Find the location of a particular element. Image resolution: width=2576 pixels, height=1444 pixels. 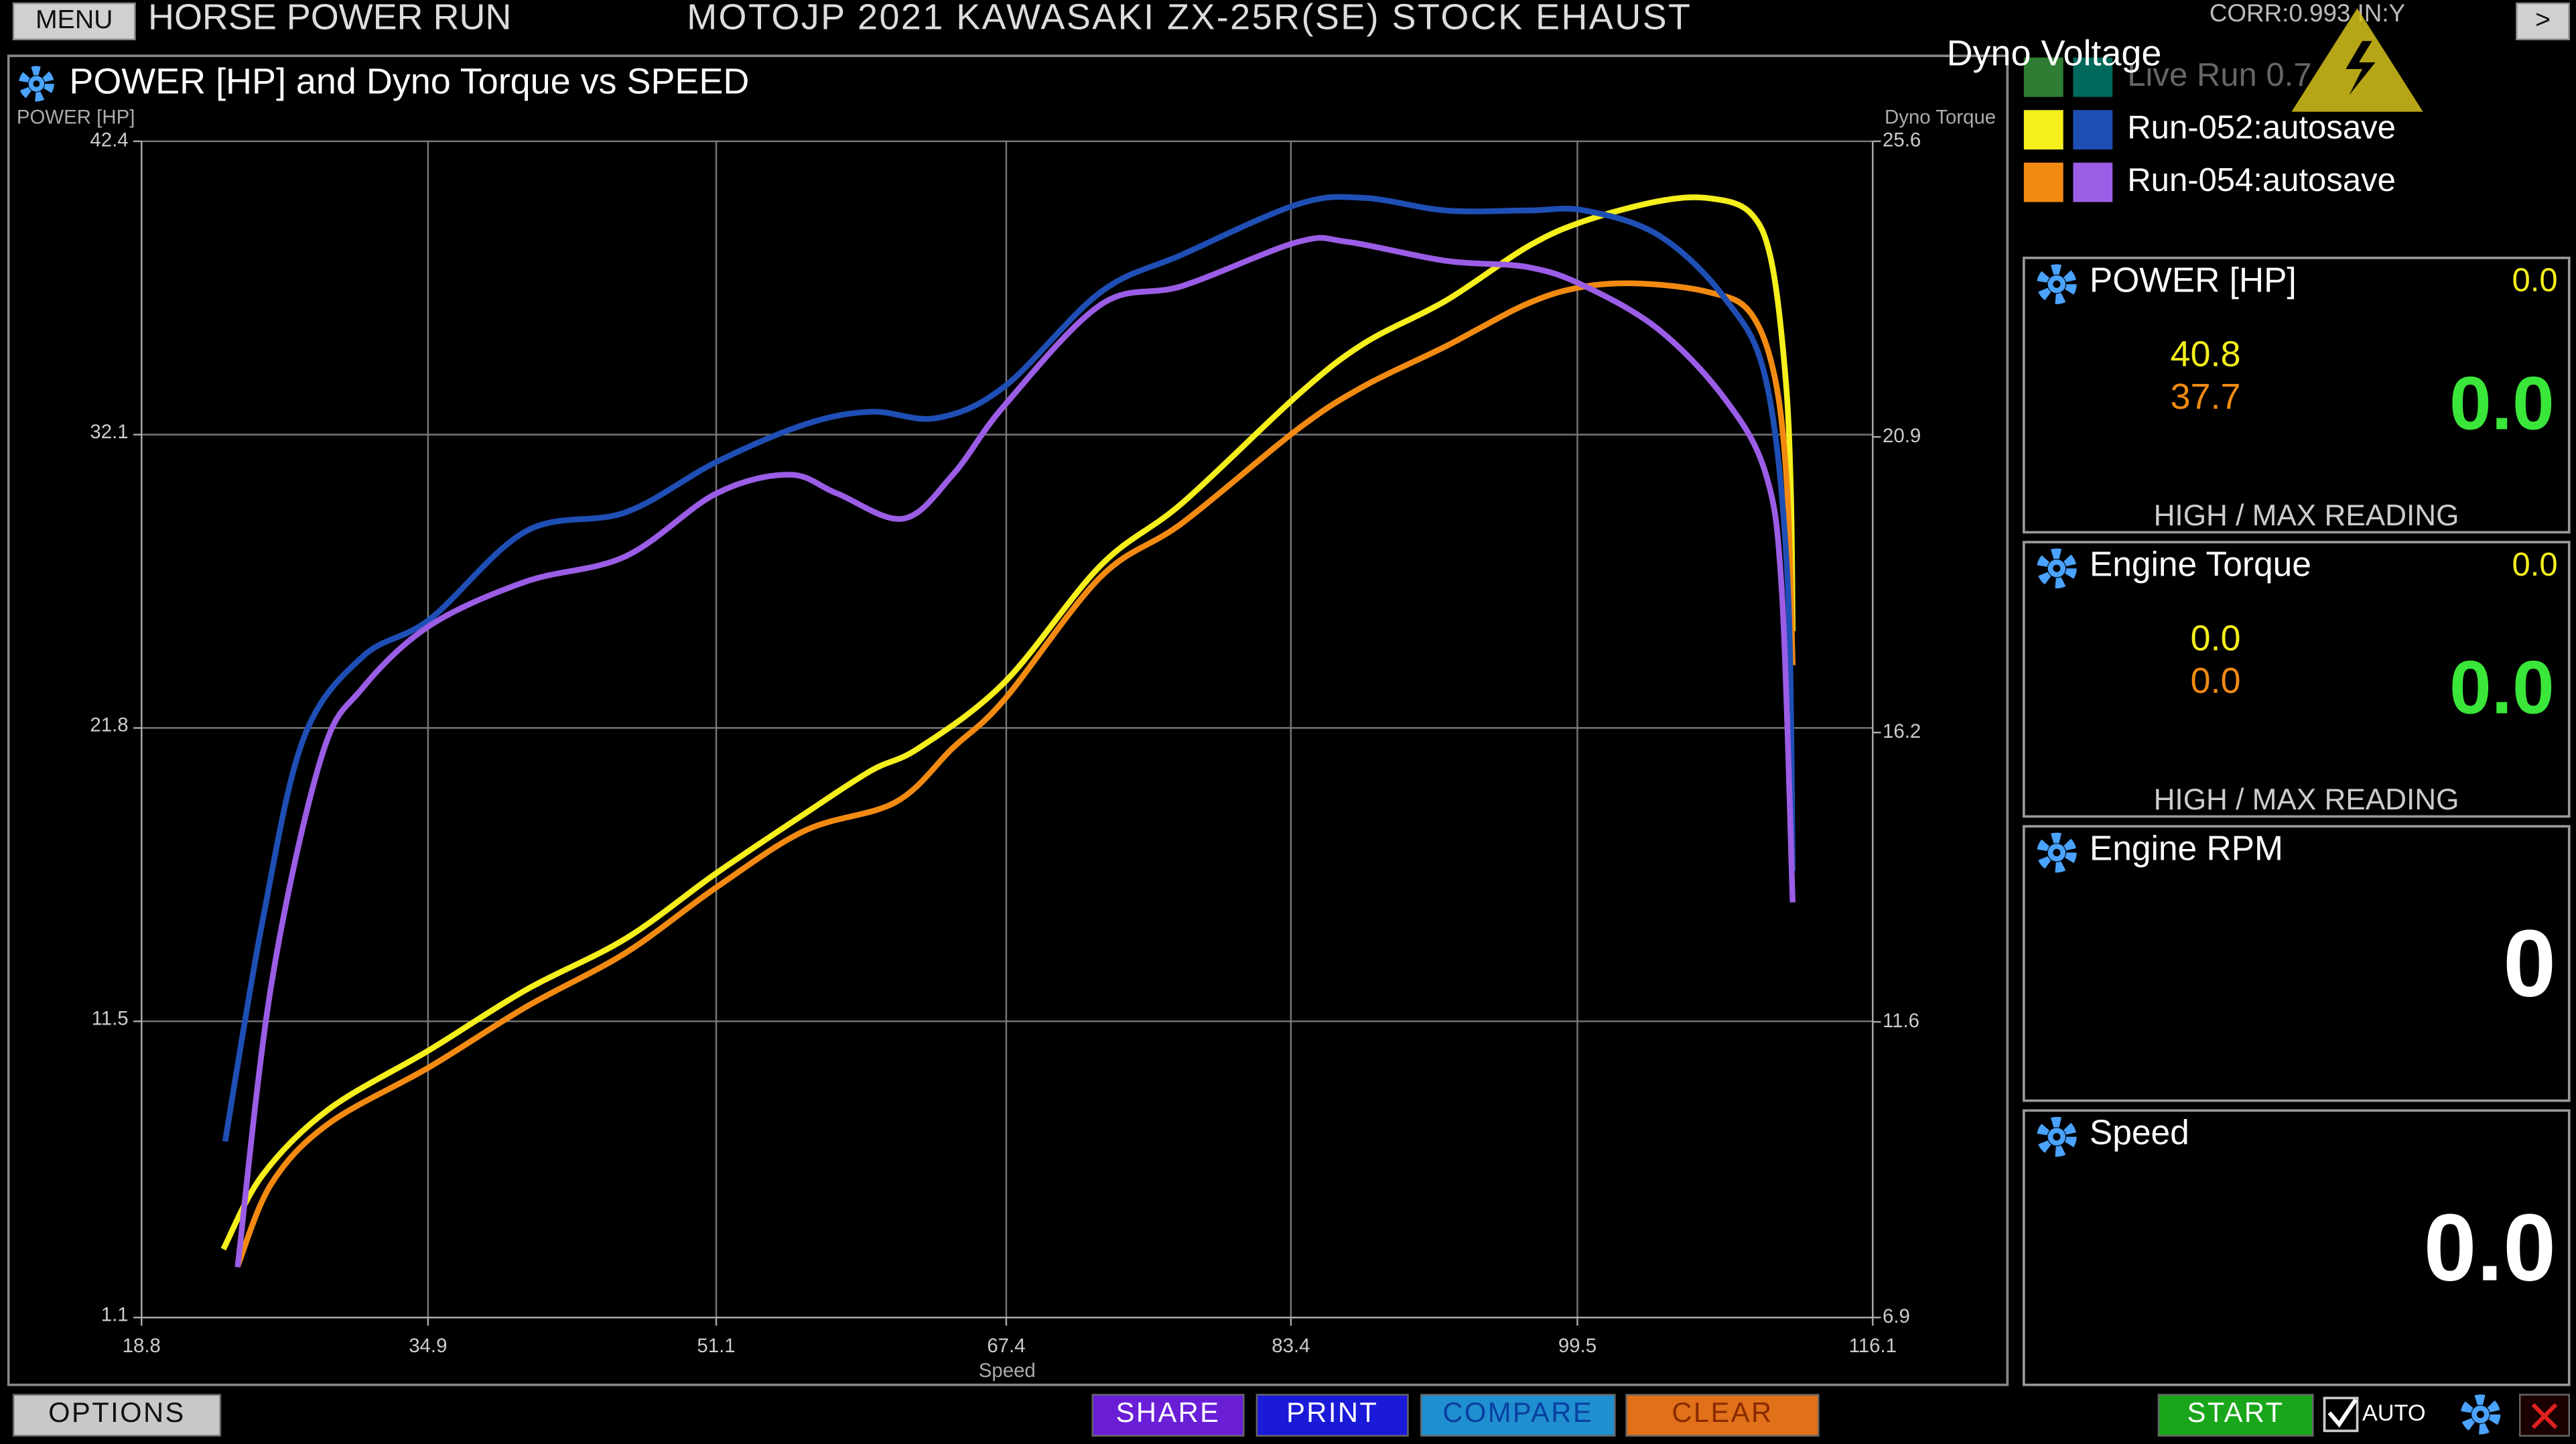

x-tick-label: 99.5 is located at coordinates (1577, 1346).